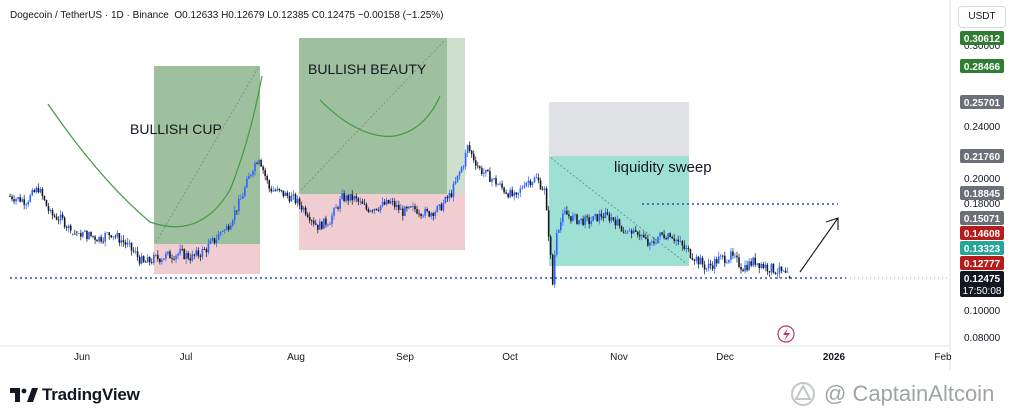 This screenshot has width=1024, height=420. I want to click on lightning-icon, so click(786, 334).